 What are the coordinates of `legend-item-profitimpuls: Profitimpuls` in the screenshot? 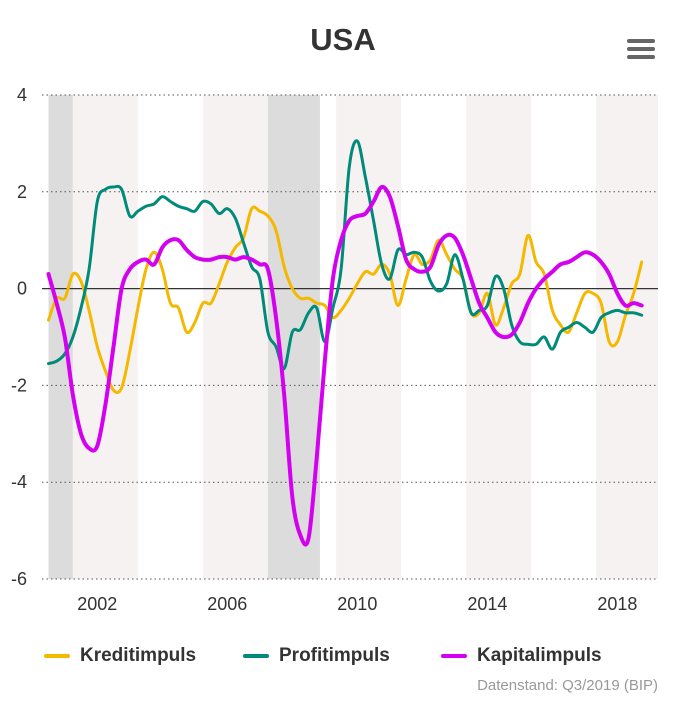 It's located at (316, 656).